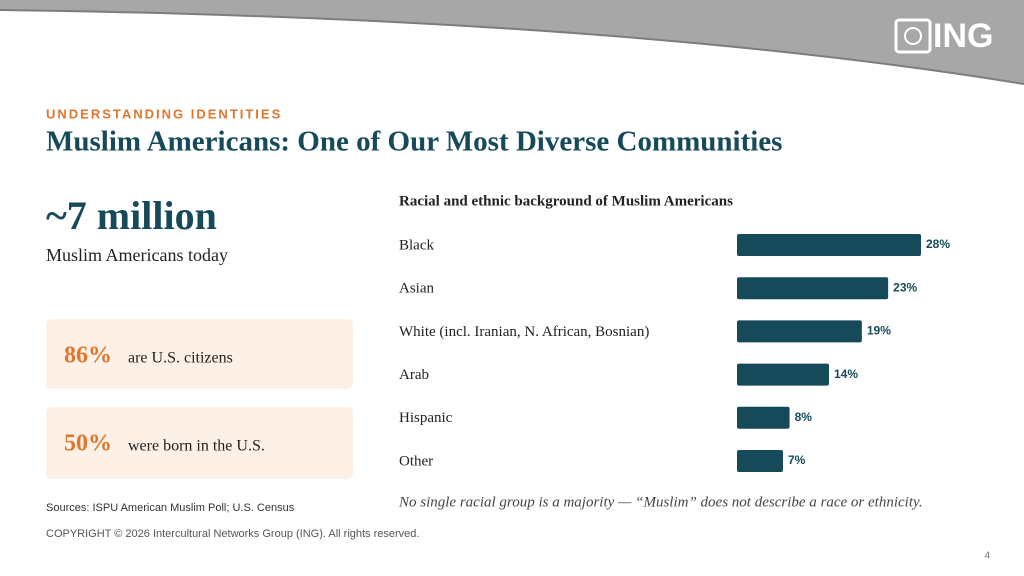 This screenshot has height=576, width=1024. I want to click on stat-value: ~7 million, so click(131, 215).